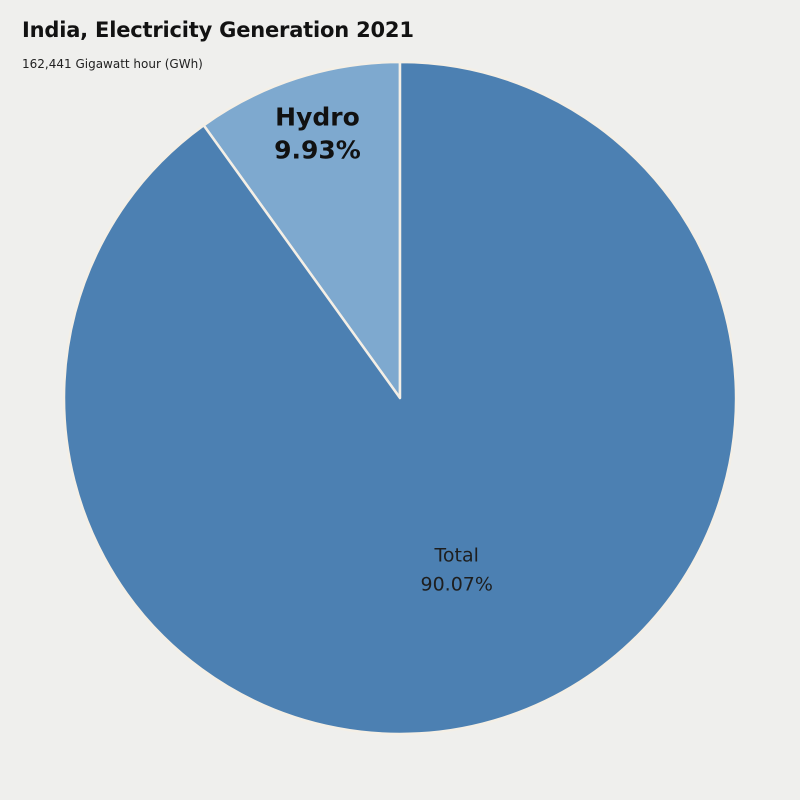 The width and height of the screenshot is (800, 800). Describe the element at coordinates (456, 555) in the screenshot. I see `slice-label-total: Total` at that location.